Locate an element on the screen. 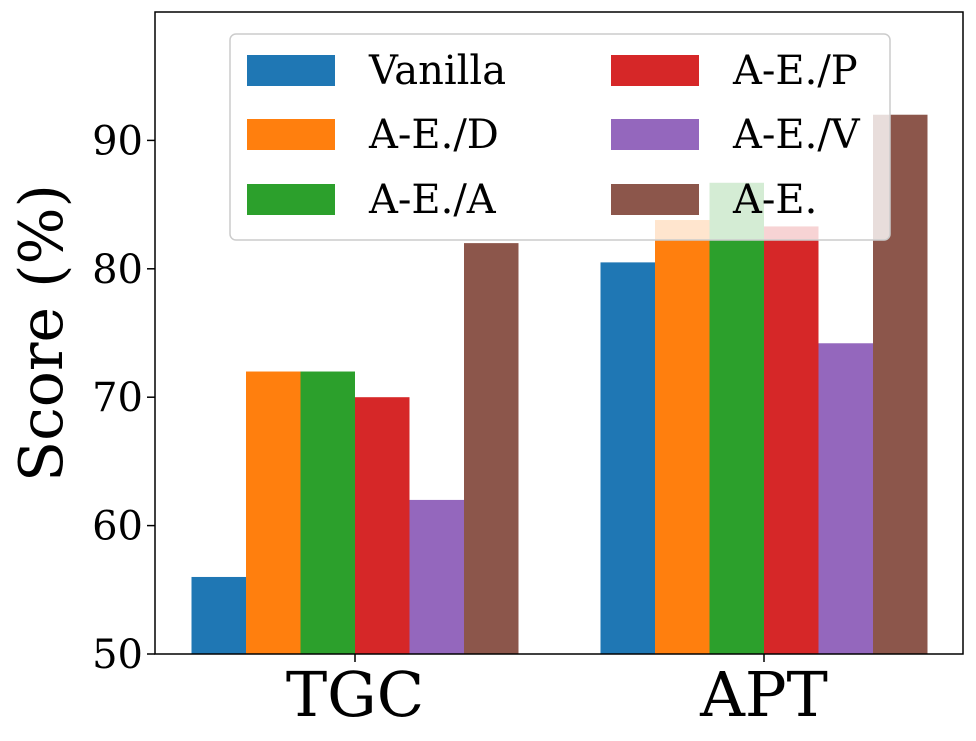  bar-tgc-a-e is located at coordinates (491, 448).